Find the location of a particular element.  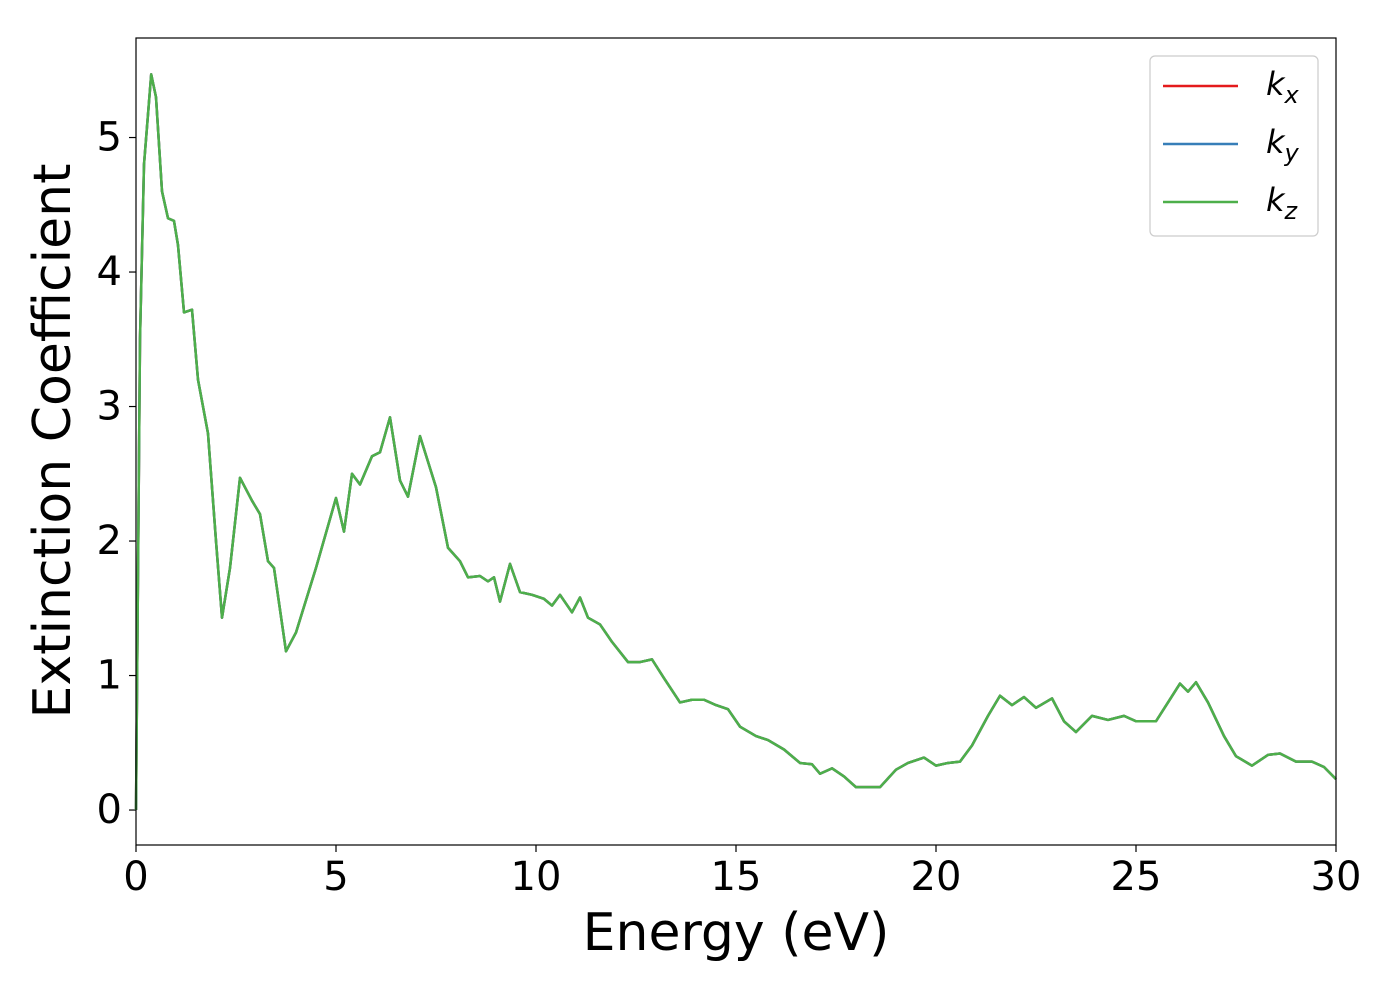

y-tick-label: 0 is located at coordinates (109, 810).